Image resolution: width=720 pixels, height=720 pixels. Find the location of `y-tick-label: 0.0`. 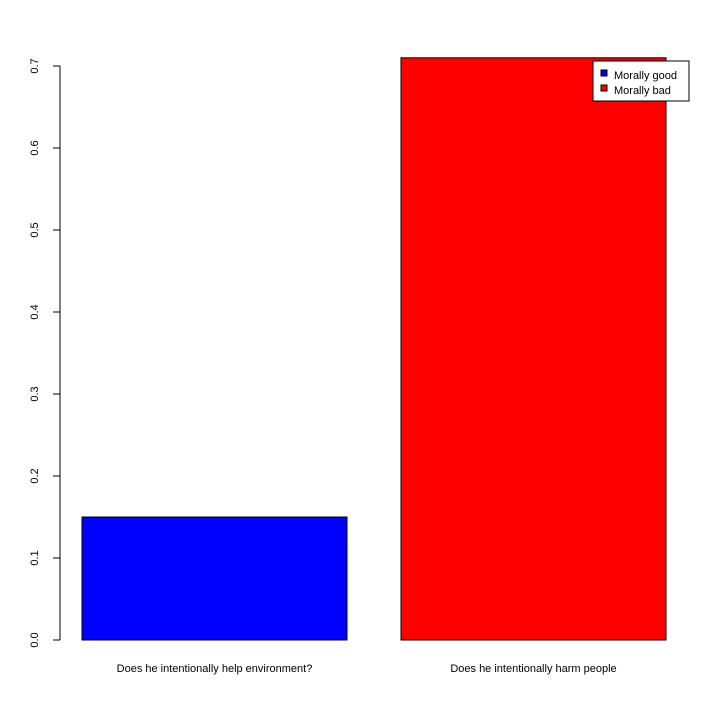

y-tick-label: 0.0 is located at coordinates (35, 639).